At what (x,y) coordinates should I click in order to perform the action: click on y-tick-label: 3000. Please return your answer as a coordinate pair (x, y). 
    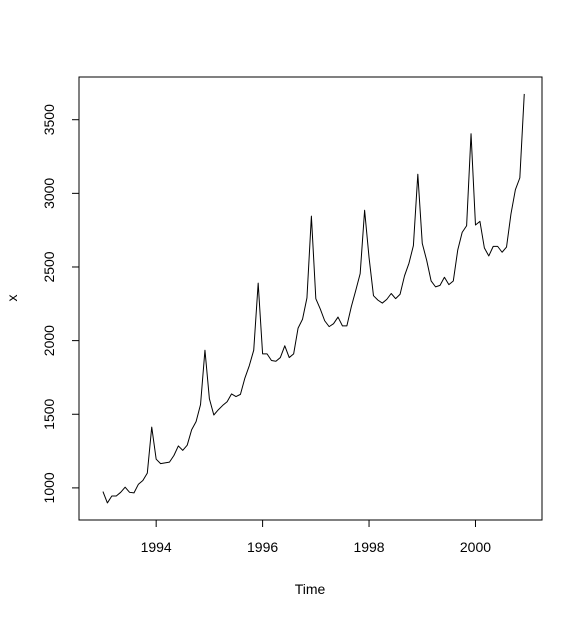
    Looking at the image, I should click on (49, 193).